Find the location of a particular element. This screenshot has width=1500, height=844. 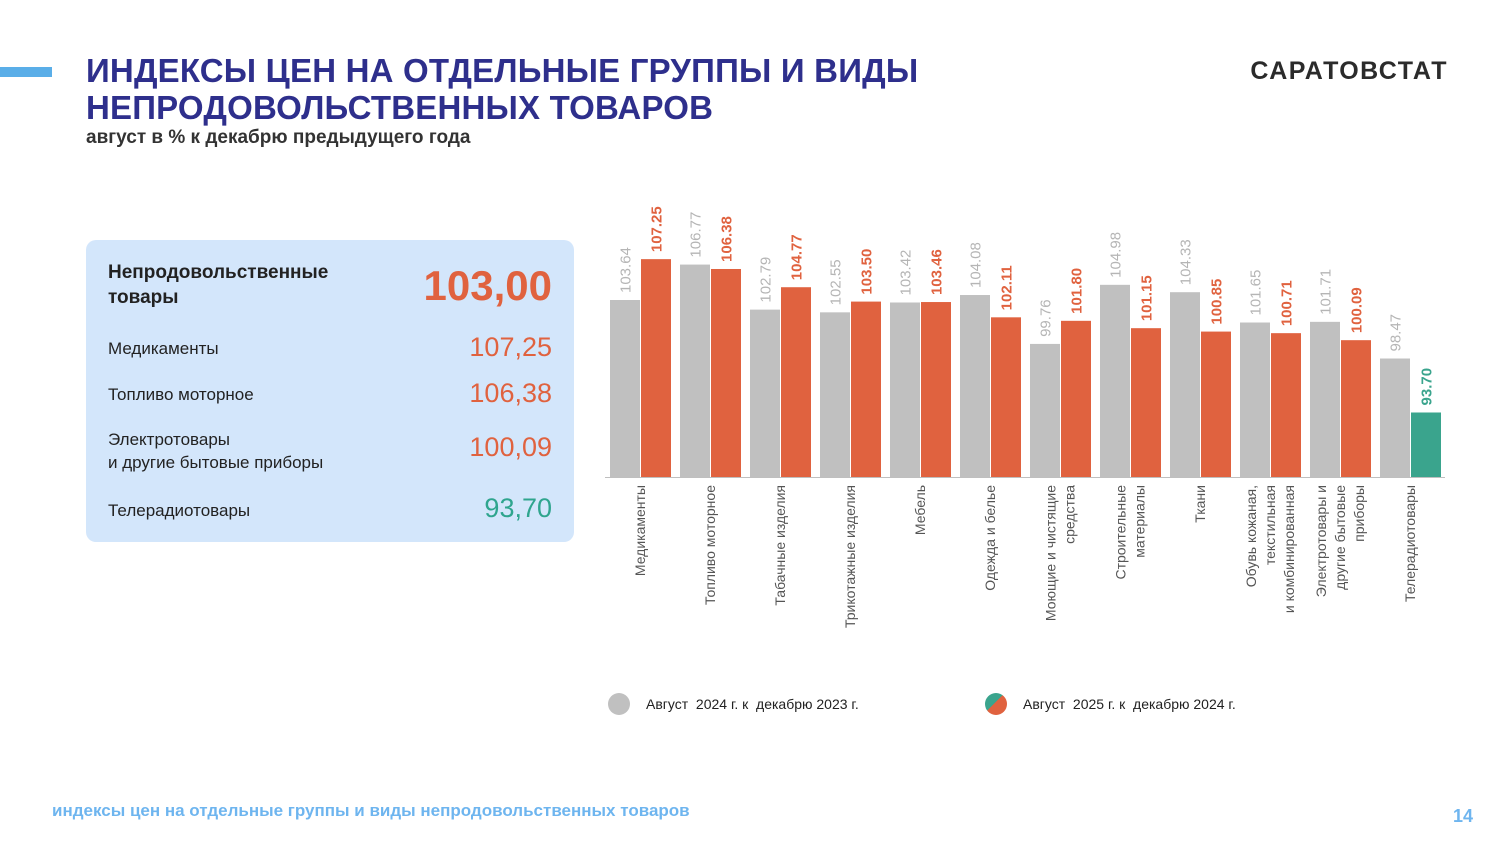

data-label-2024: 98.47 is located at coordinates (1396, 333).